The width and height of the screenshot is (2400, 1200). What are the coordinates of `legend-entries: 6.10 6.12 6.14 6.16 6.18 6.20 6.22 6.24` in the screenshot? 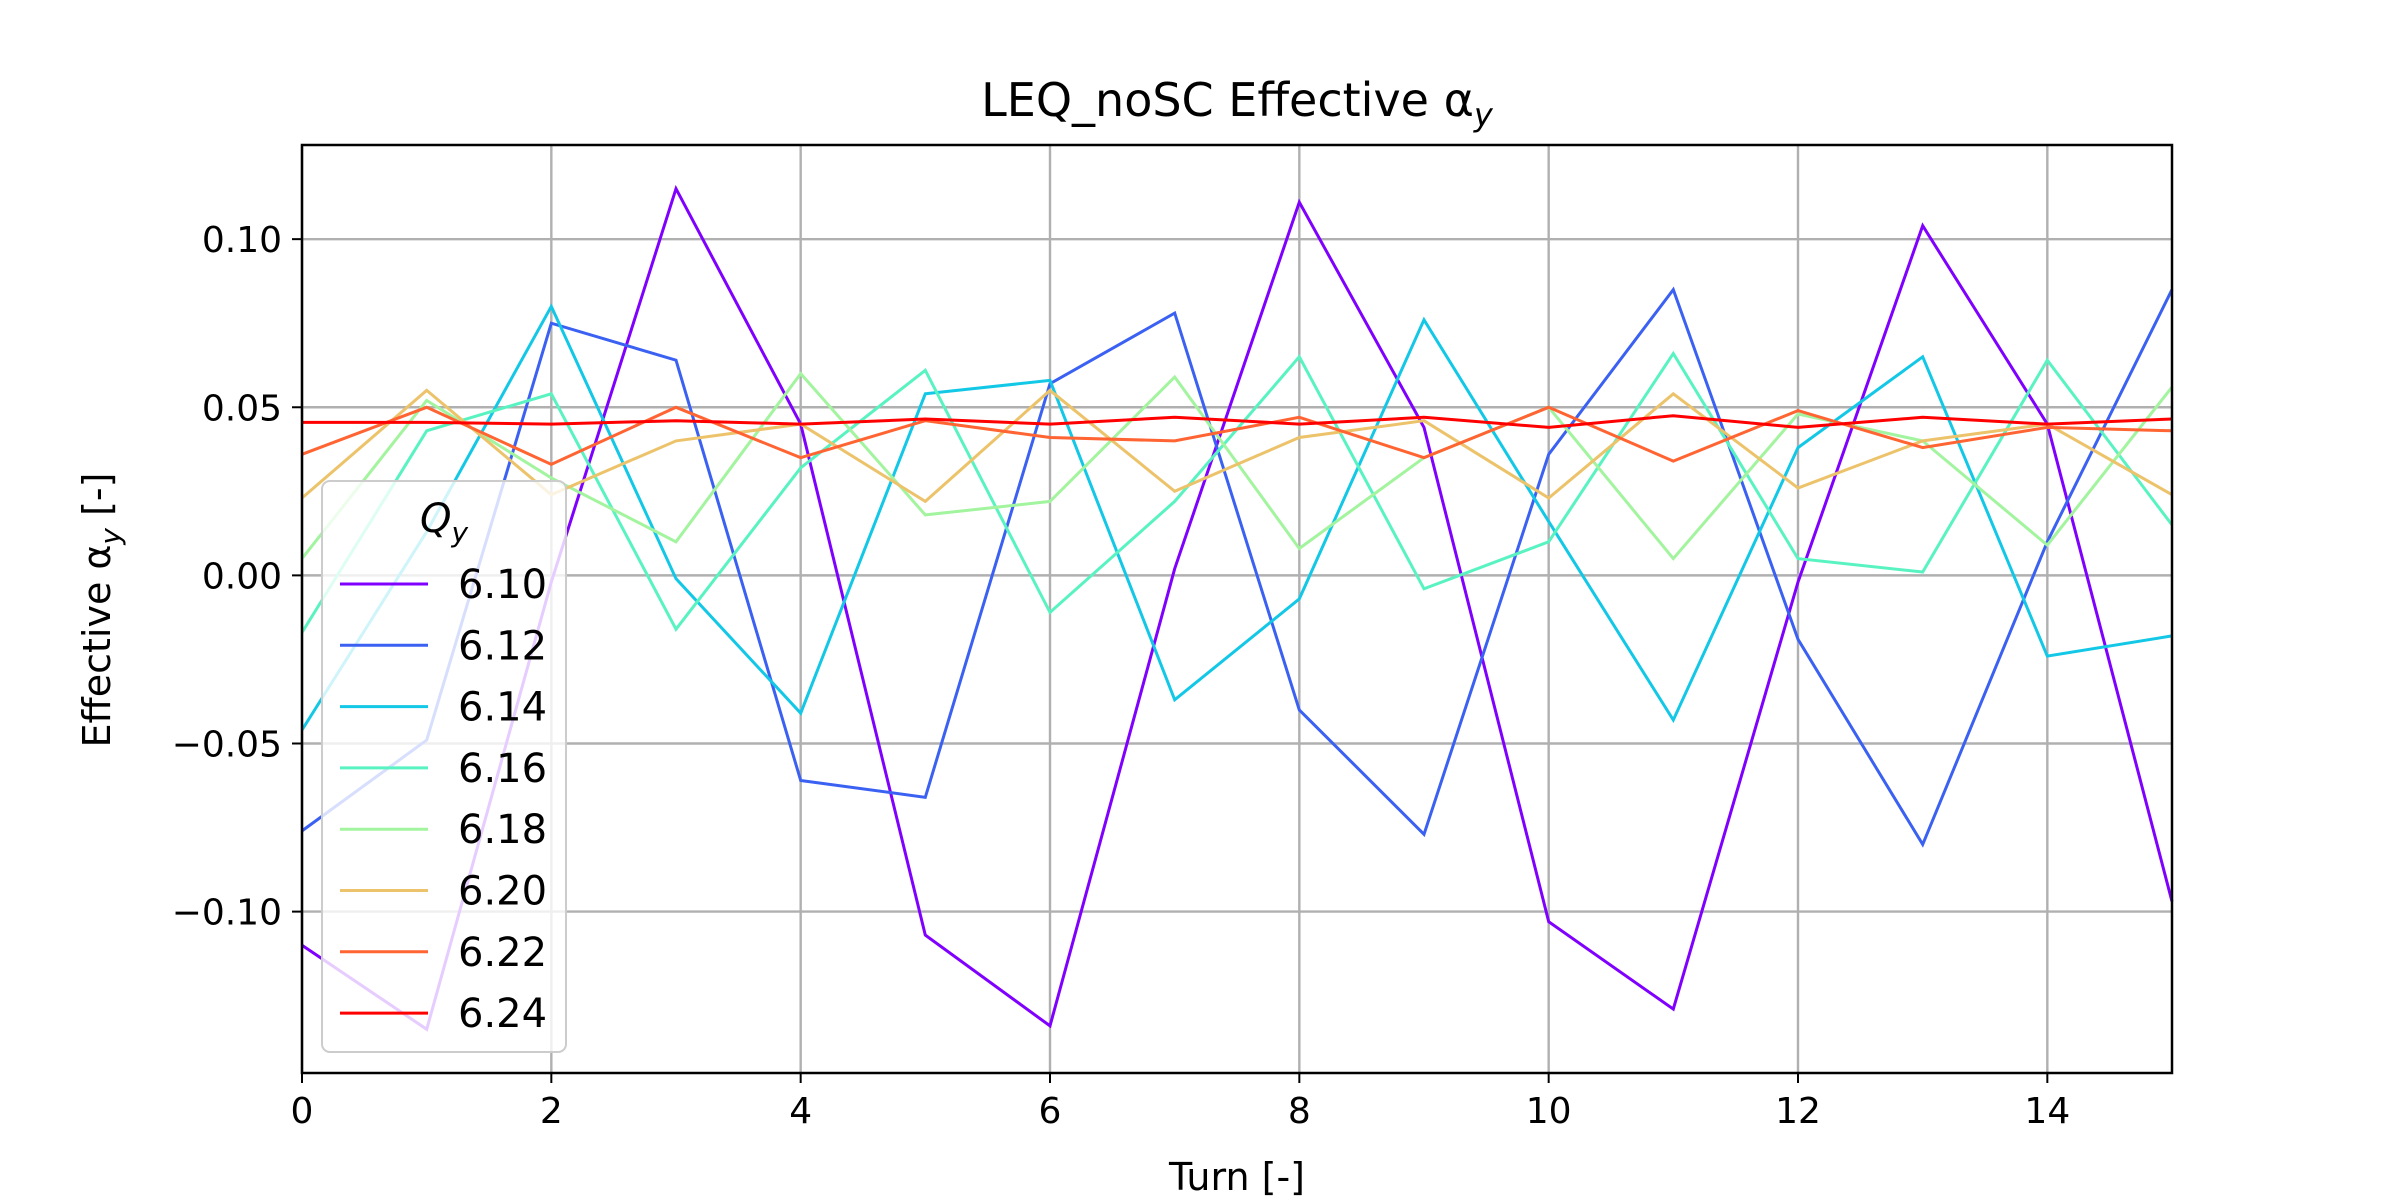 It's located at (443, 799).